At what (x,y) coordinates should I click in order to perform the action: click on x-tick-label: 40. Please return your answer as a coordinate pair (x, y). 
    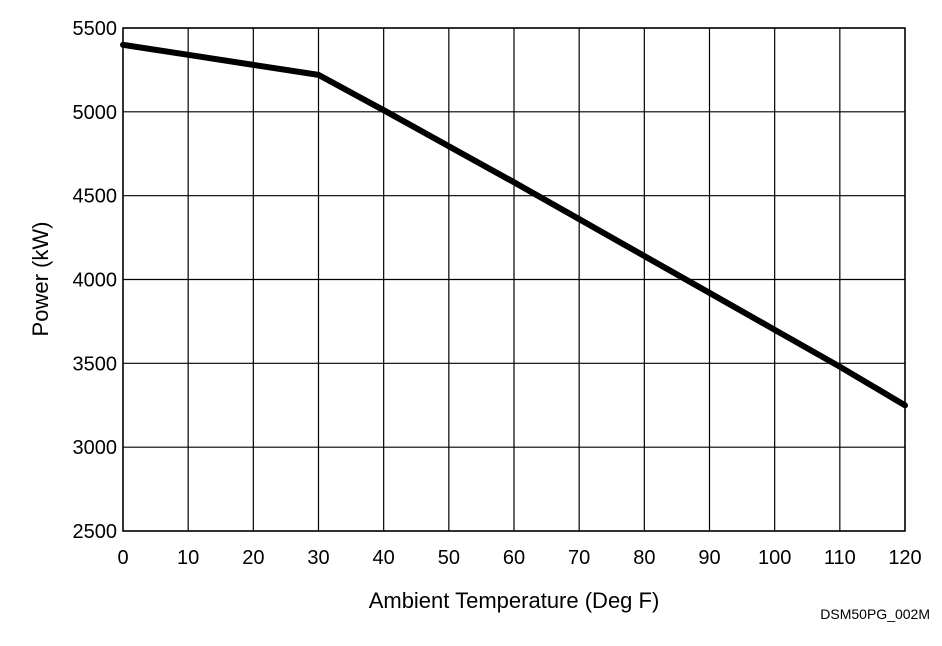
    Looking at the image, I should click on (384, 558).